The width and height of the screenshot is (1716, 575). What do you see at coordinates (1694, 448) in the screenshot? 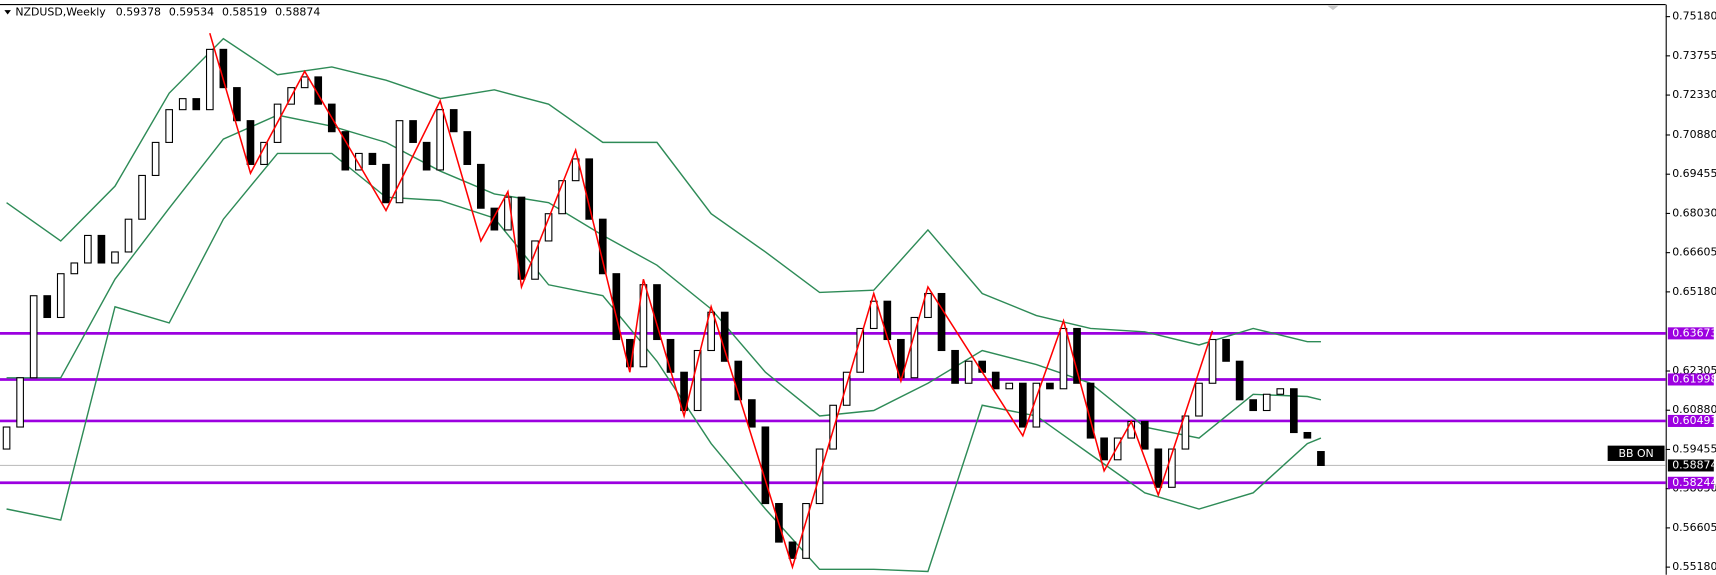
I see `y-tick-label: 0.59455` at bounding box center [1694, 448].